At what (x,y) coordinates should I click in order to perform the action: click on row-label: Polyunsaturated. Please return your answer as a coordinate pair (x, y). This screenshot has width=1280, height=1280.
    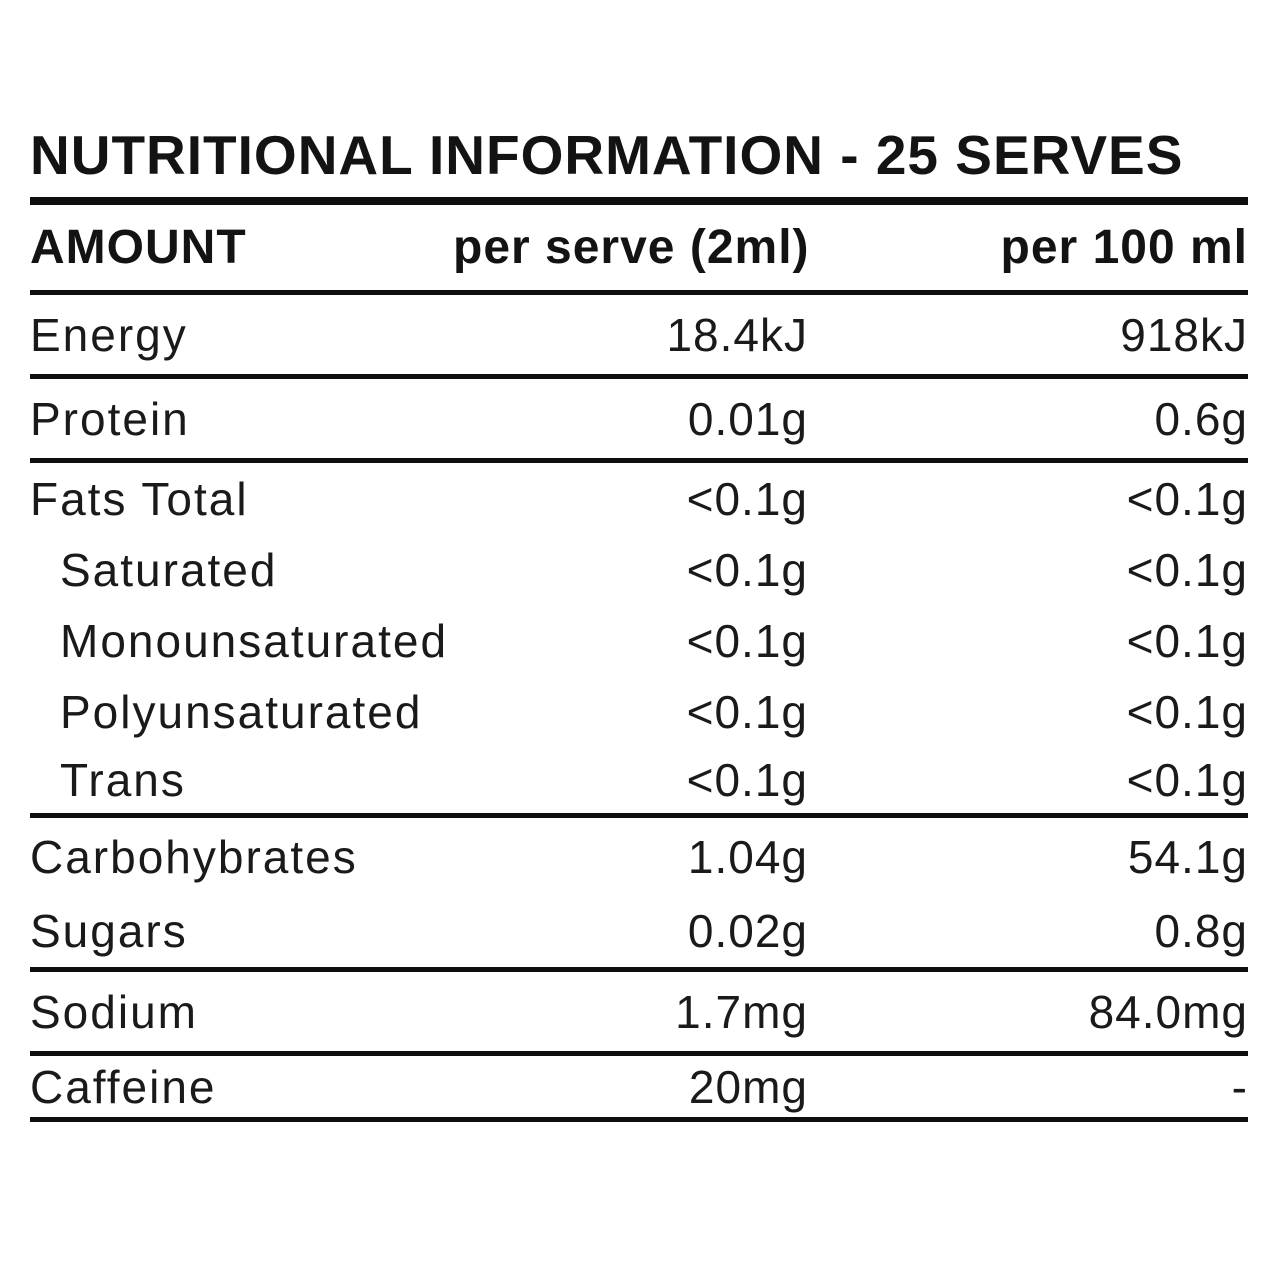
    Looking at the image, I should click on (241, 711).